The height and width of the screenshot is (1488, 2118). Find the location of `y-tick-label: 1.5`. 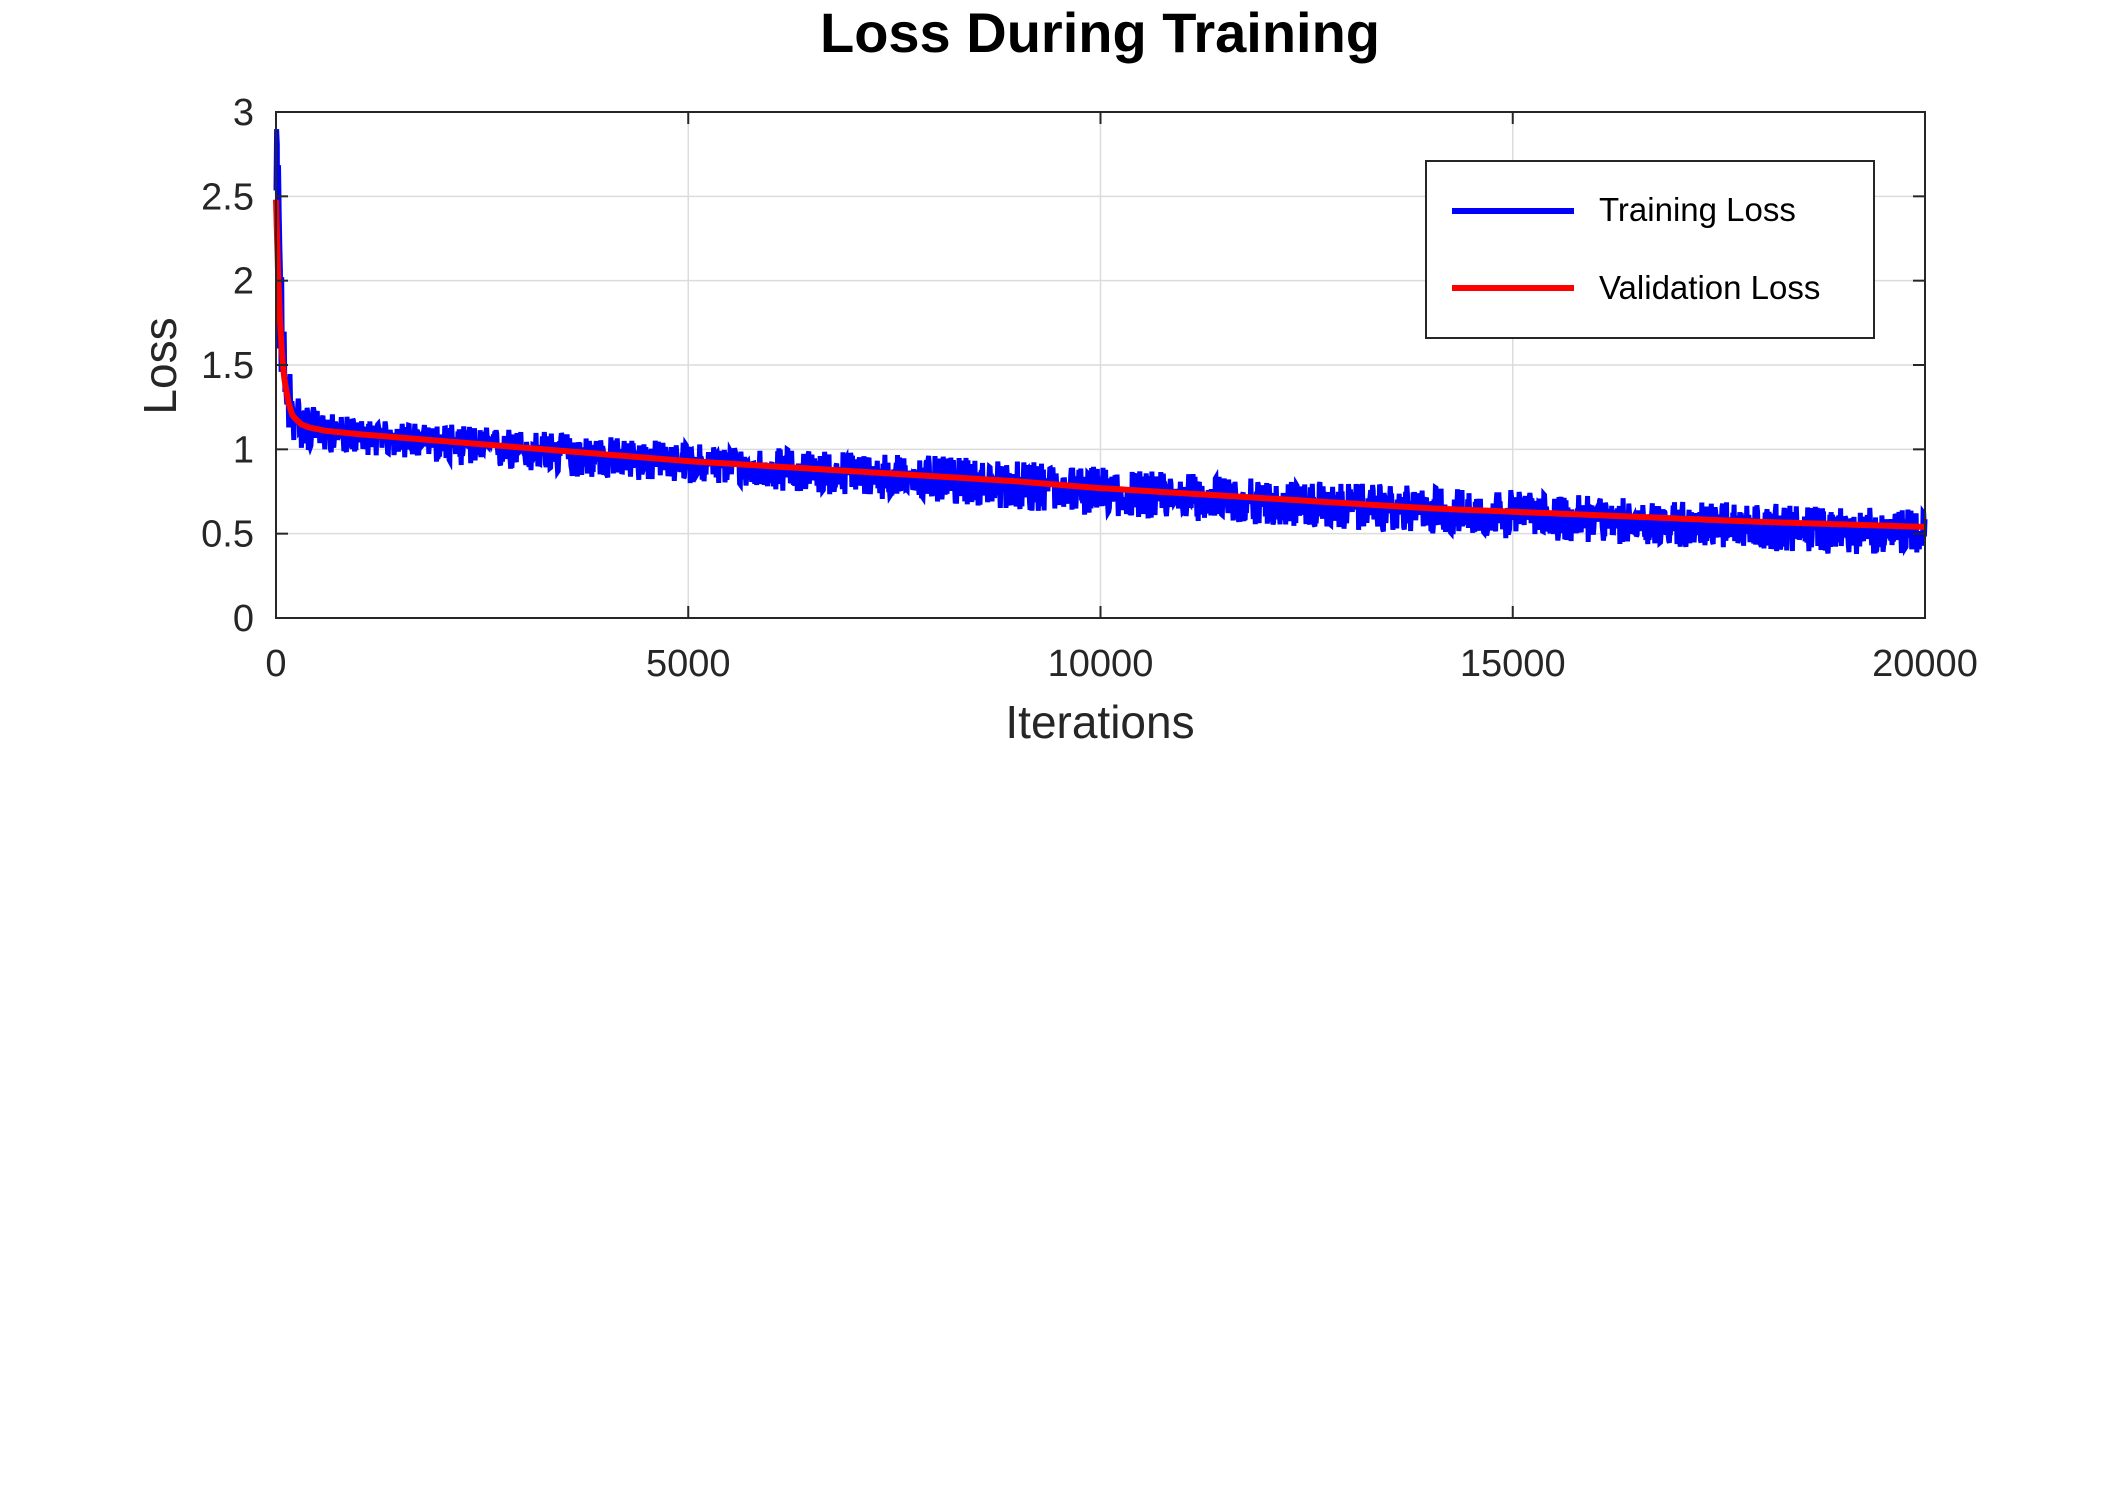

y-tick-label: 1.5 is located at coordinates (227, 366).